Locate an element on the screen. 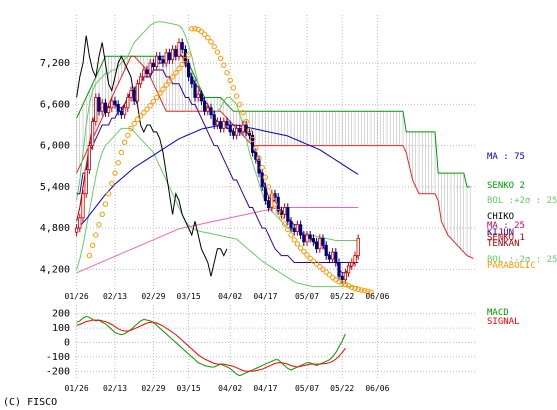 This screenshot has height=410, width=557. macd-x-tick-label: 02/13 is located at coordinates (115, 388).